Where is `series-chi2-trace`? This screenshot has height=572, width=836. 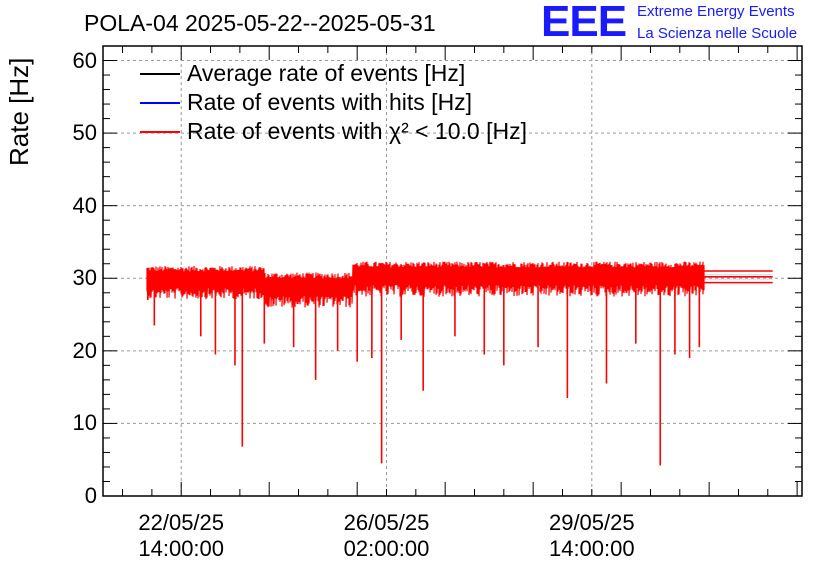 series-chi2-trace is located at coordinates (425, 284).